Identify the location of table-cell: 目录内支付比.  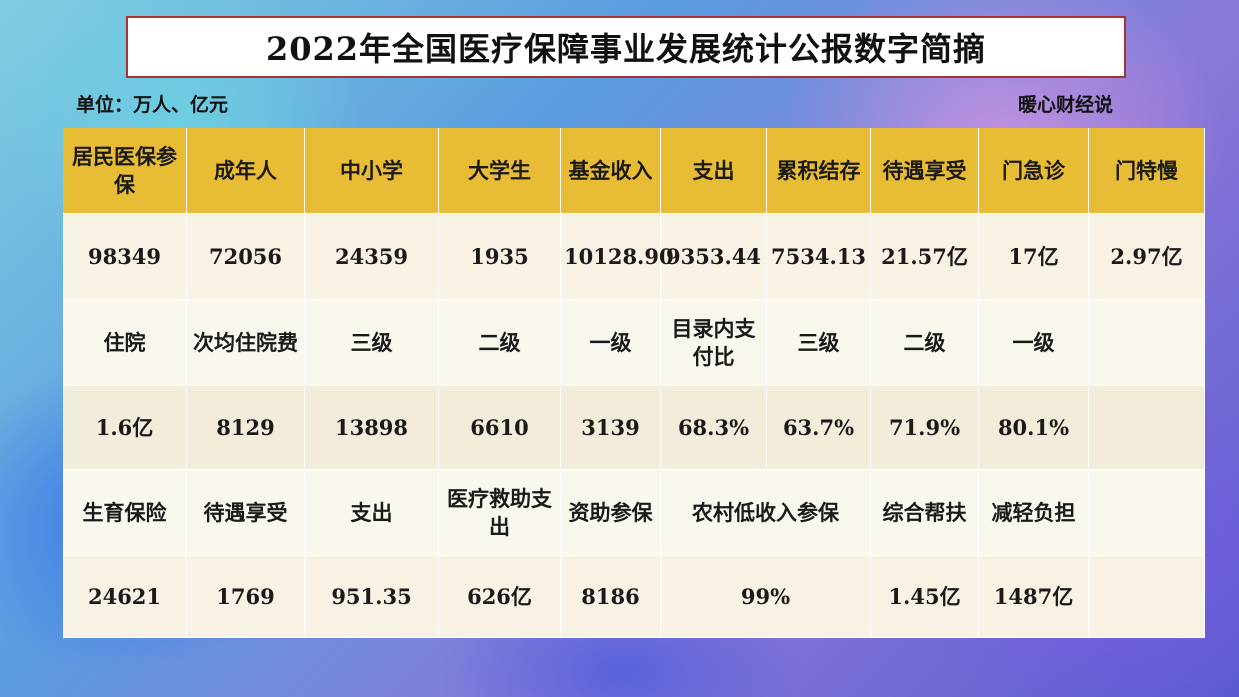
(714, 343).